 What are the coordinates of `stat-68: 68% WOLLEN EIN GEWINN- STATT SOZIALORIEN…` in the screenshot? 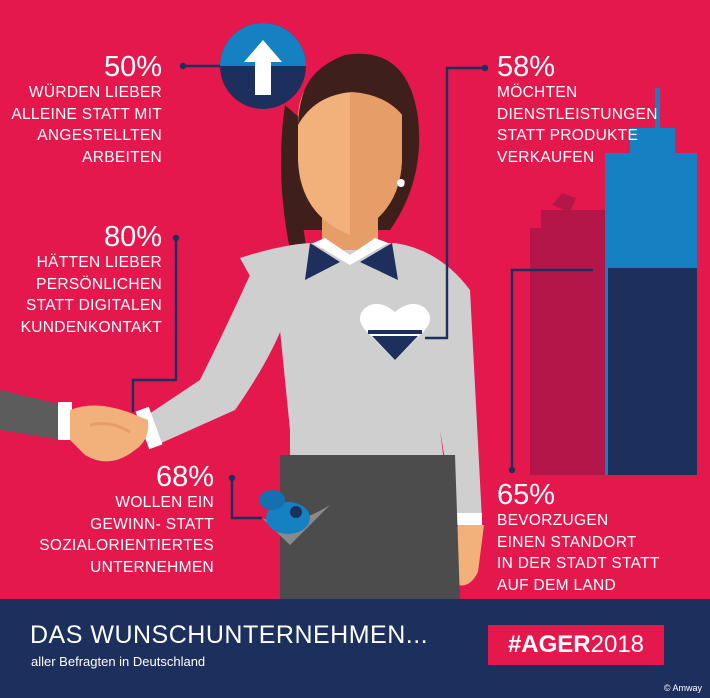 It's located at (107, 520).